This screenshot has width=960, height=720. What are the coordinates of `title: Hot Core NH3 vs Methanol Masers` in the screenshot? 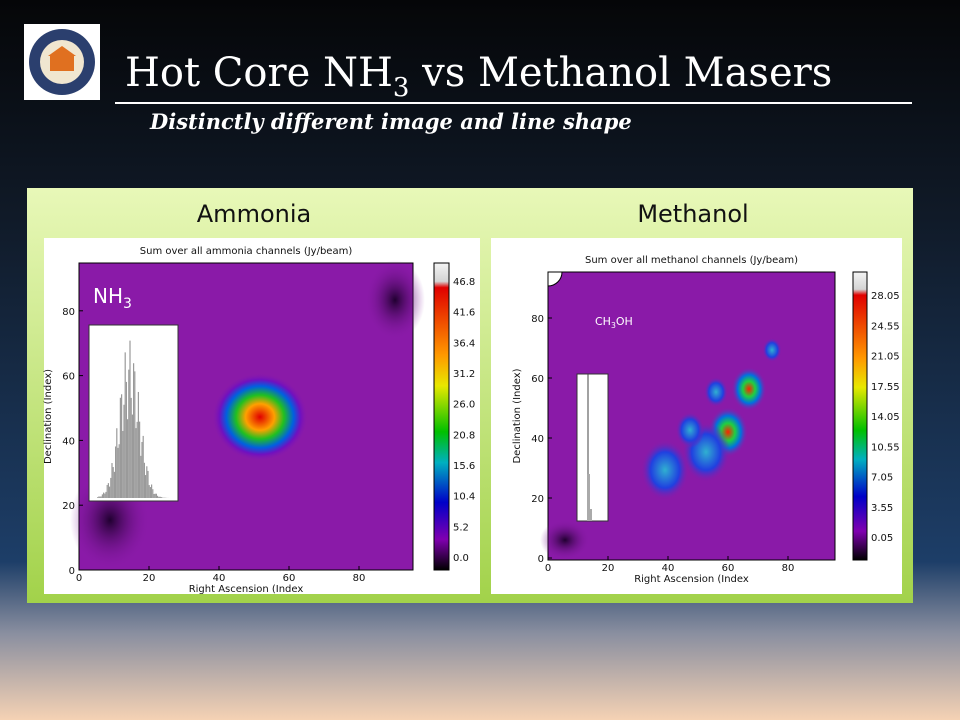 It's located at (478, 76).